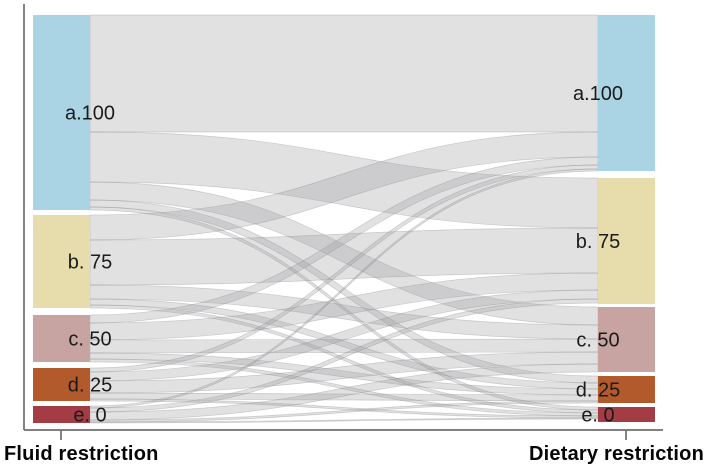 The image size is (708, 469). I want to click on label-left-d: d. 25, so click(90, 386).